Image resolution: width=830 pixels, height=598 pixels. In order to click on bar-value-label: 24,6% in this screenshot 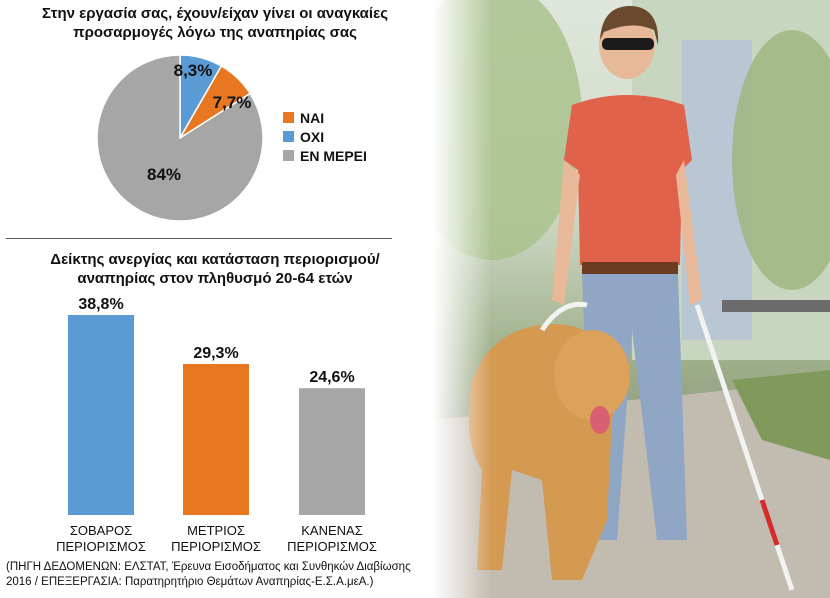, I will do `click(331, 377)`.